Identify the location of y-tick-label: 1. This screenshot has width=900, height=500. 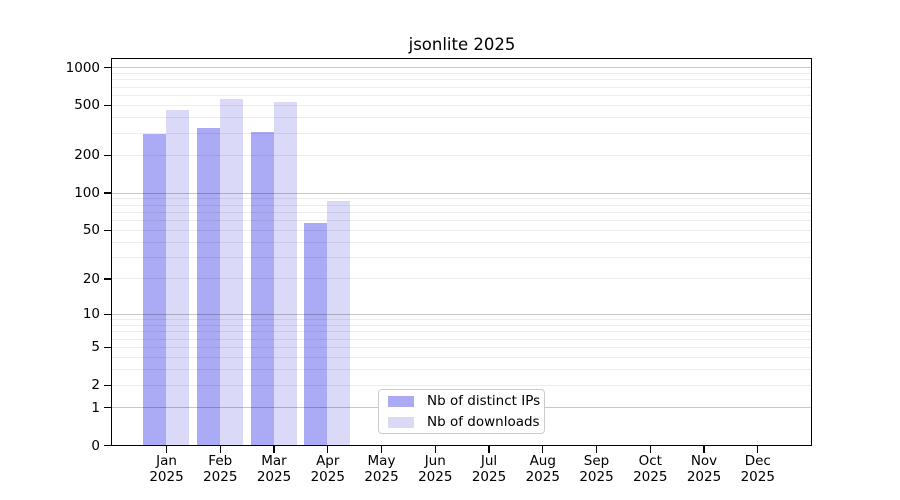
(95, 407).